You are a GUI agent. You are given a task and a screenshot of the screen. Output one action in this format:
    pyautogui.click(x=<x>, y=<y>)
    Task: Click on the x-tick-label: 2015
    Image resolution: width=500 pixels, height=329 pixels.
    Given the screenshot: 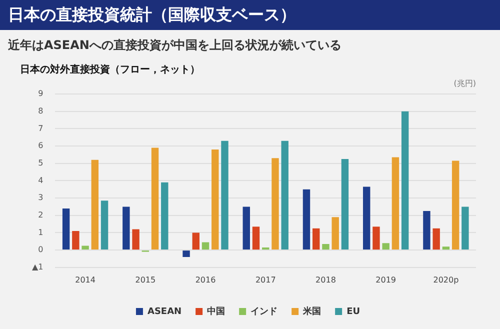 What is the action you would take?
    pyautogui.click(x=145, y=279)
    